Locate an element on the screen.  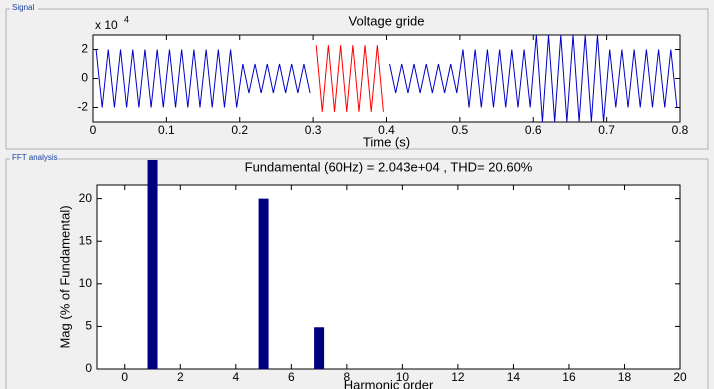
x-tick-label: 16 is located at coordinates (569, 377).